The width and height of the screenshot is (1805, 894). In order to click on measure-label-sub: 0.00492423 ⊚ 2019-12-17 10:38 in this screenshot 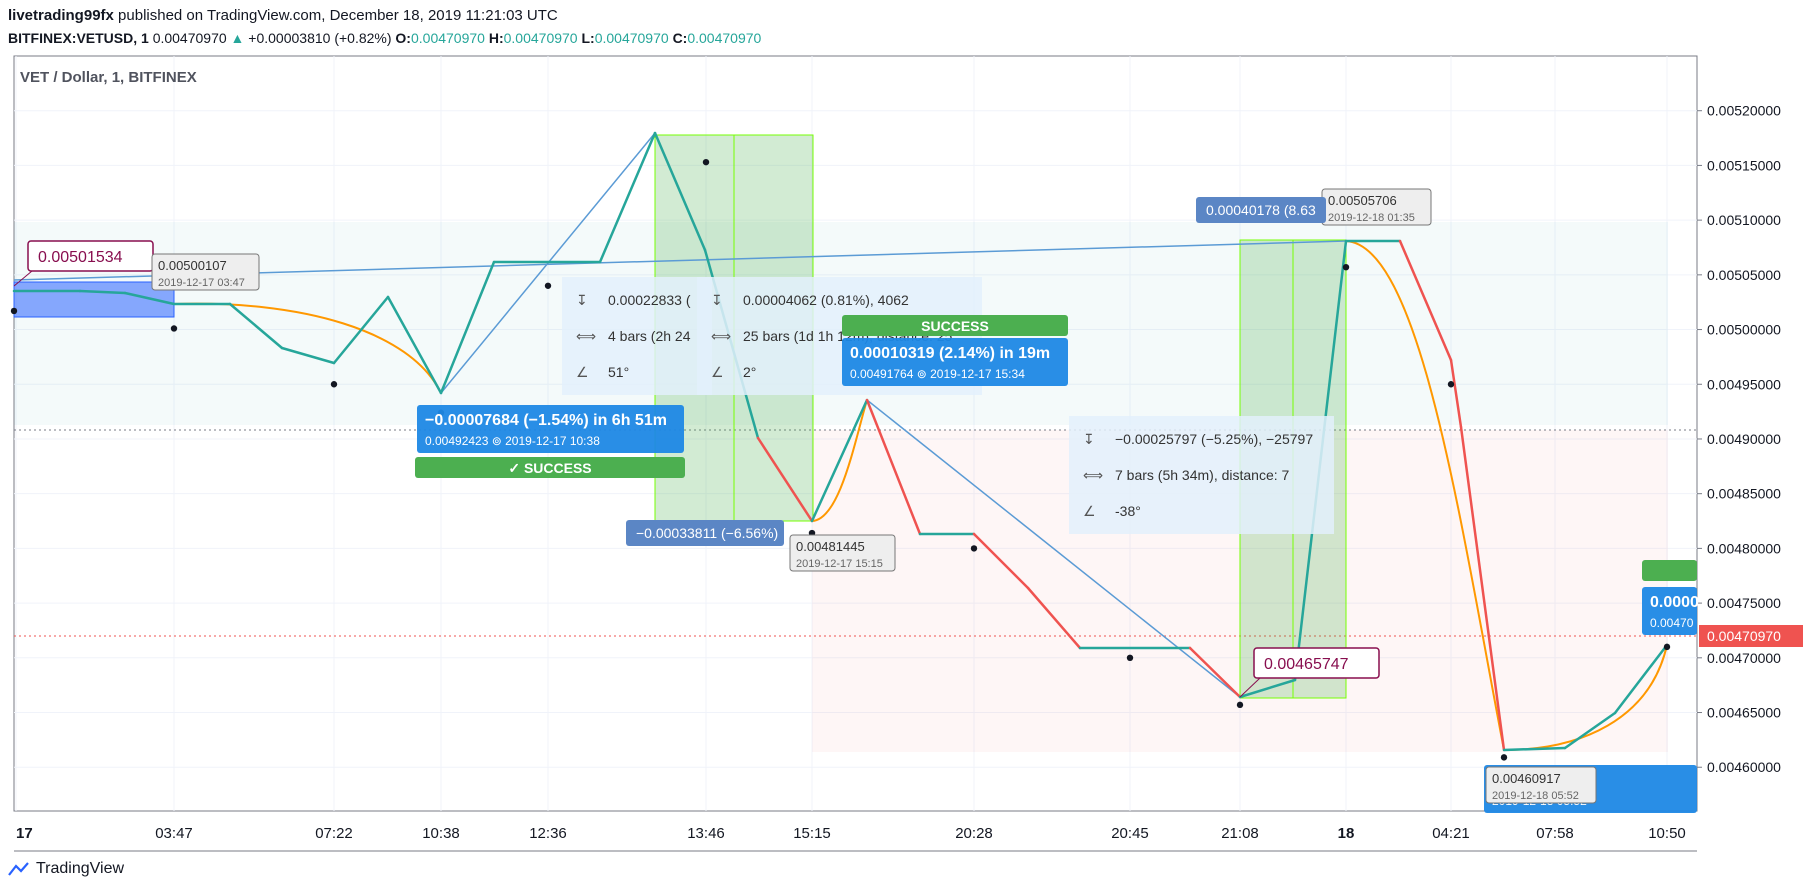, I will do `click(512, 441)`.